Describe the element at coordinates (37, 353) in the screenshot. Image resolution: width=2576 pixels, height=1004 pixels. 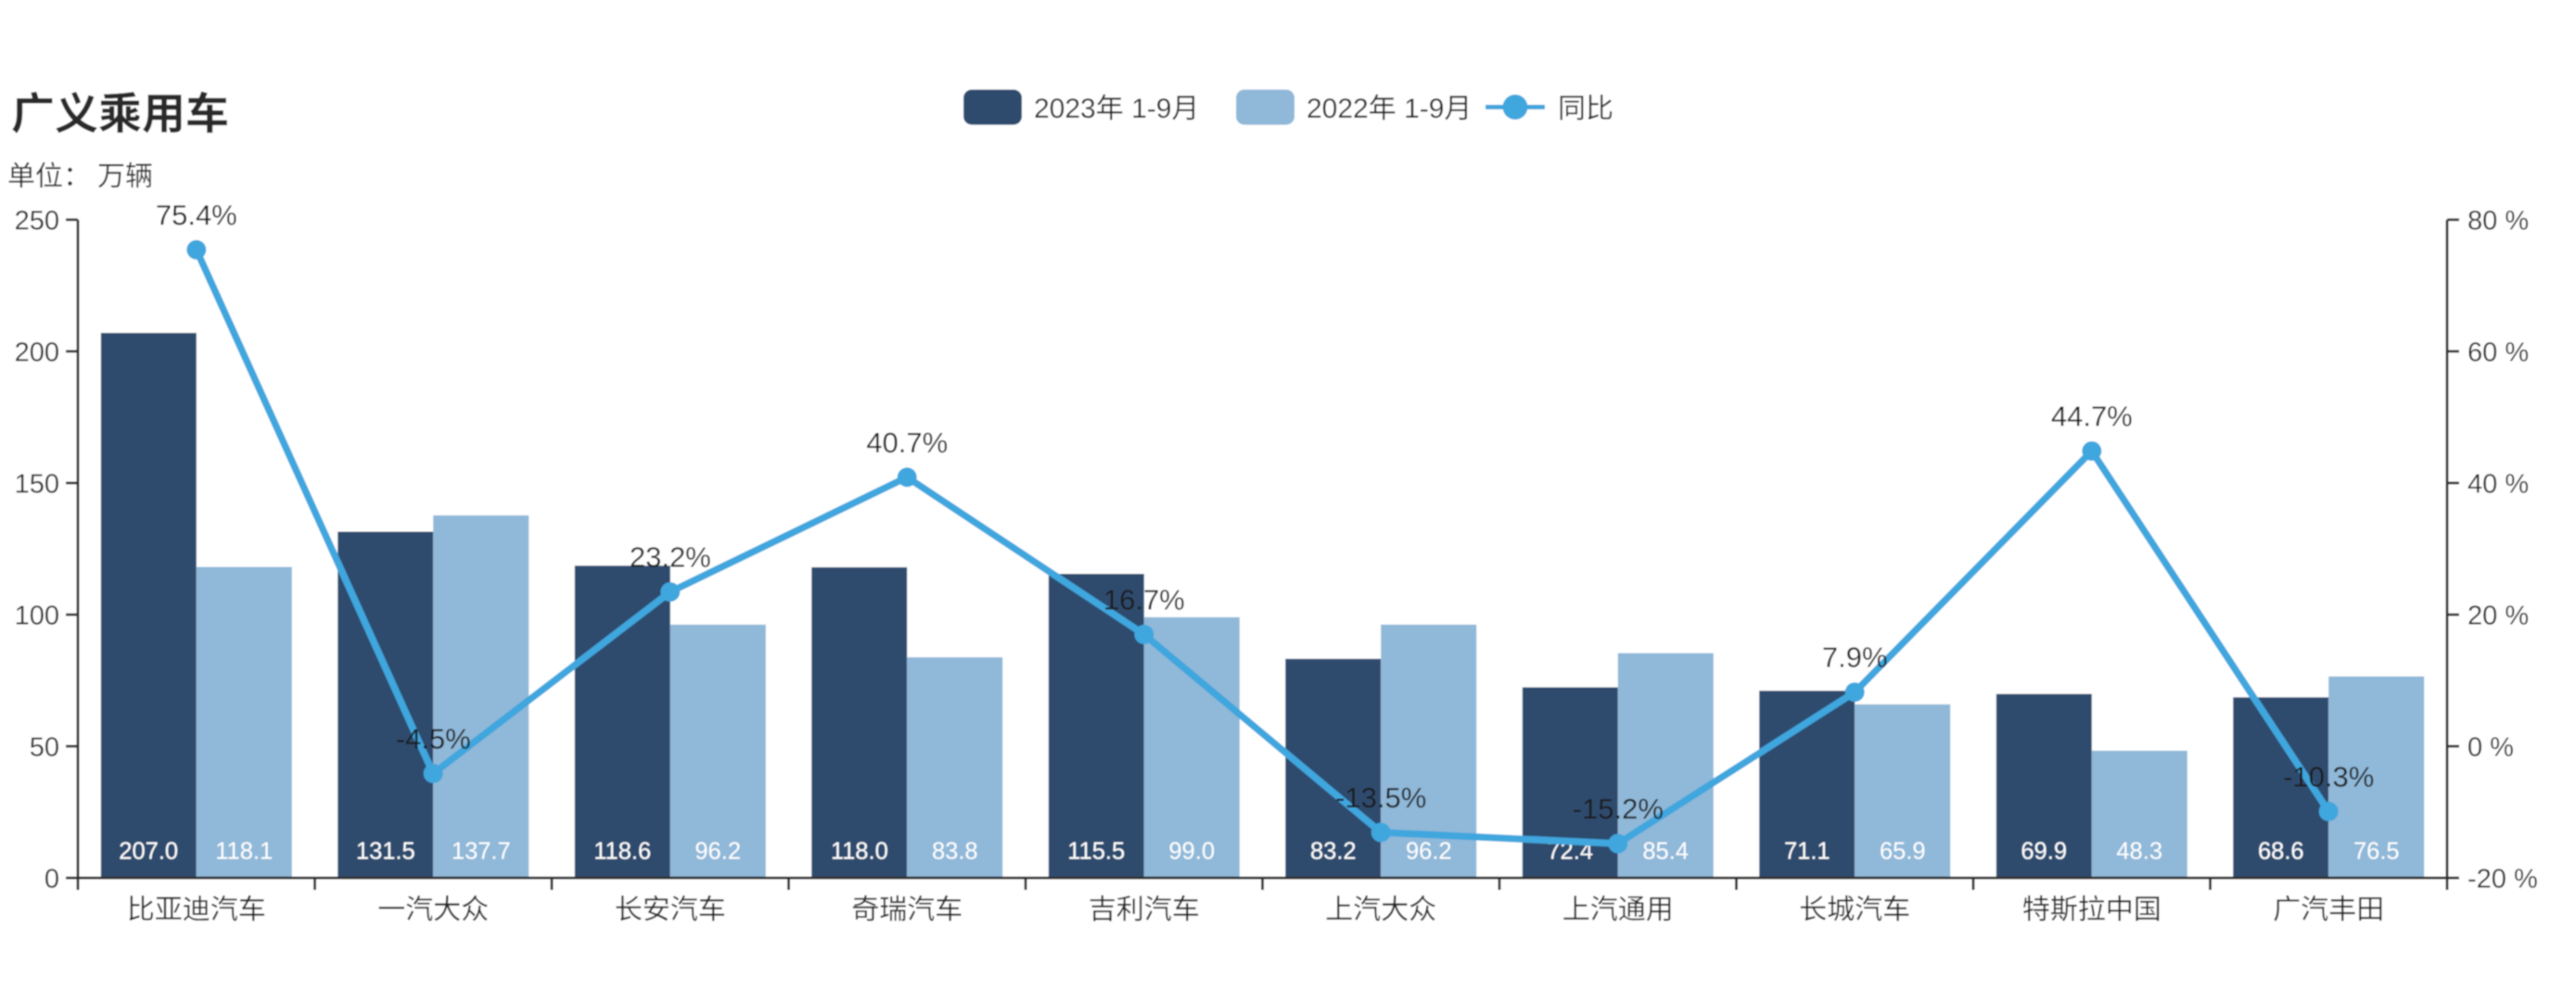
I see `svg-text: 200` at that location.